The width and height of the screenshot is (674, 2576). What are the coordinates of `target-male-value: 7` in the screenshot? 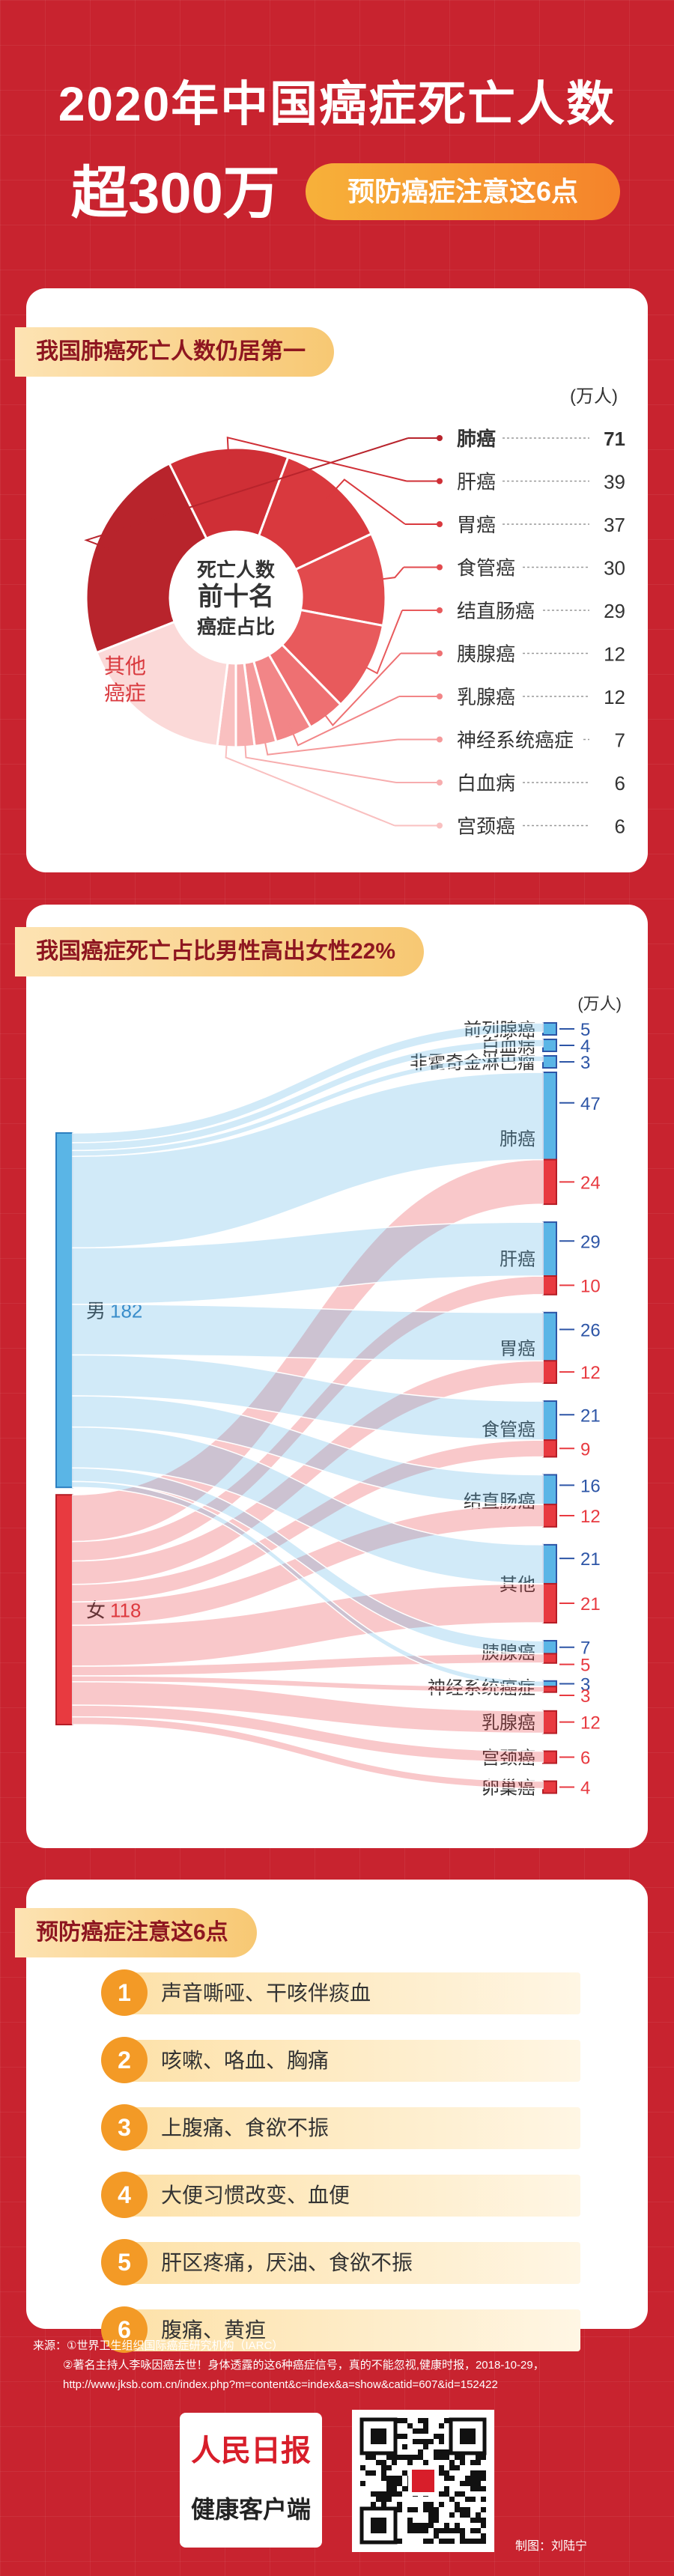 It's located at (585, 1648).